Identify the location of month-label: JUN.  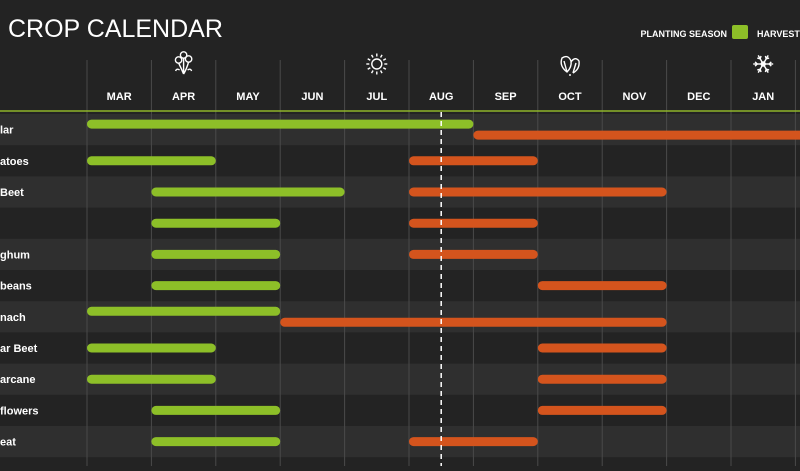
(312, 97).